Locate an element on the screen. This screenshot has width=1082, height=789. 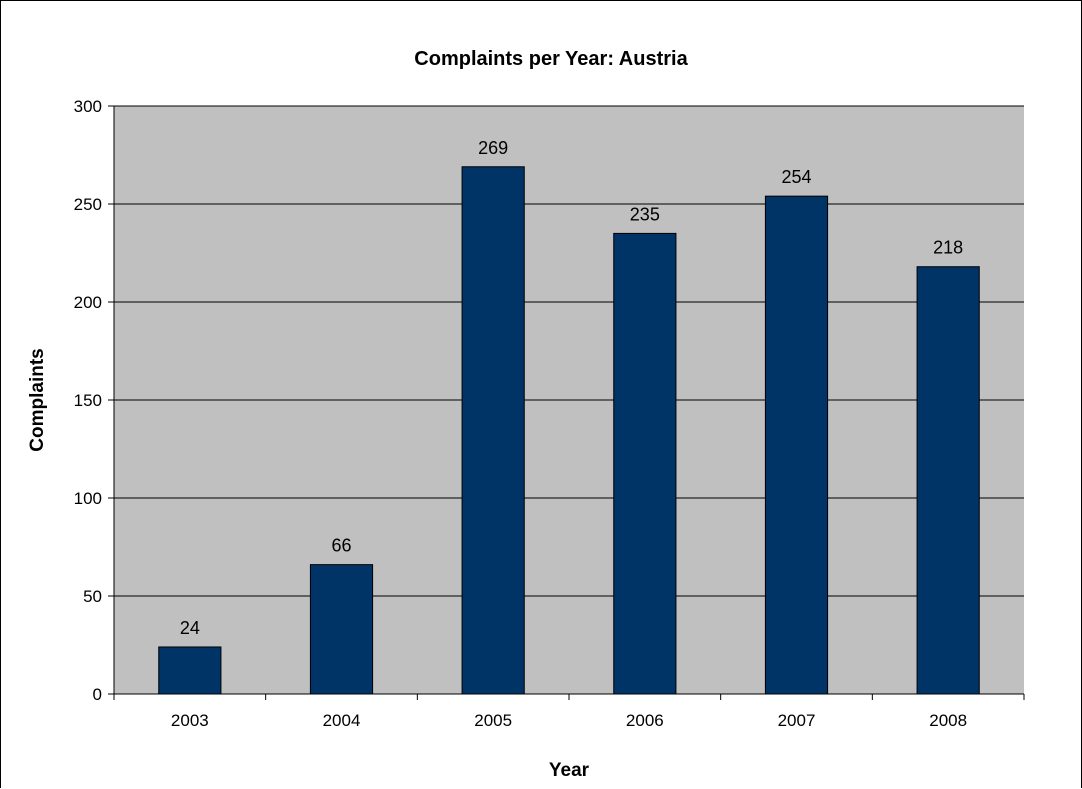
y-tick-label: 100 is located at coordinates (88, 498).